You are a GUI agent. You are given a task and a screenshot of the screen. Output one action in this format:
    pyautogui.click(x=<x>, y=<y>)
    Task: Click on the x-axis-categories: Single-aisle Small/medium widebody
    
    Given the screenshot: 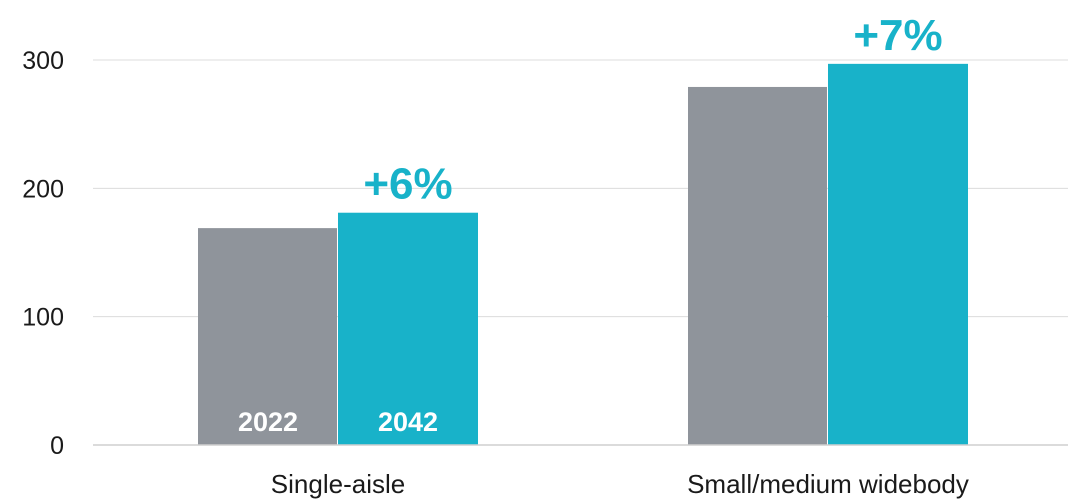 What is the action you would take?
    pyautogui.click(x=620, y=484)
    